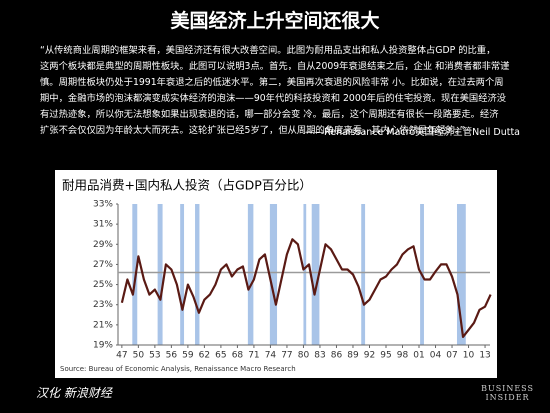 The width and height of the screenshot is (550, 413). What do you see at coordinates (103, 205) in the screenshot?
I see `y-tick-label: 33%` at bounding box center [103, 205].